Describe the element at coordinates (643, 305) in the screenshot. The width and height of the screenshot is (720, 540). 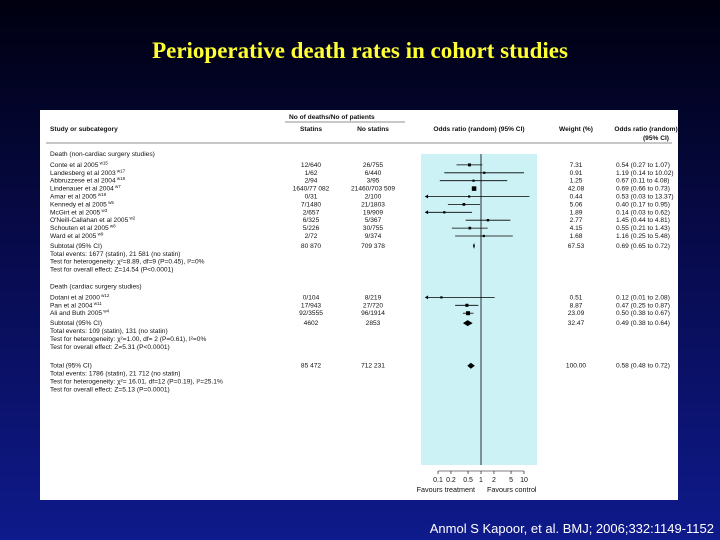
I see `s1-study-1-ci-text: 0.47 (0.25 to 0.87)` at that location.